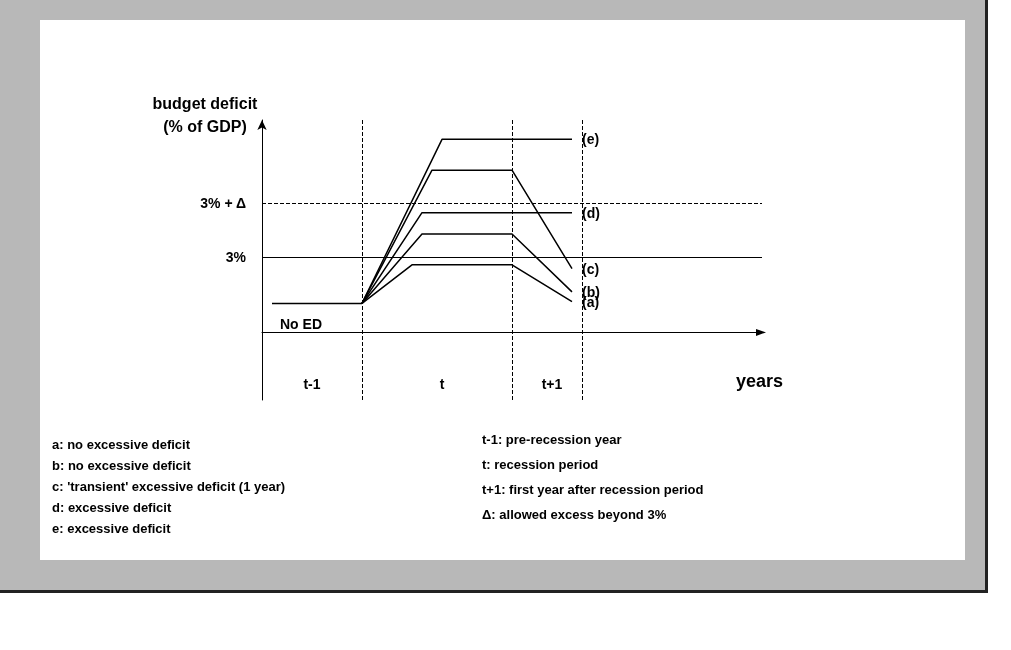 Image resolution: width=1011 pixels, height=650 pixels. What do you see at coordinates (593, 489) in the screenshot?
I see `text: t+1: first year after recession period` at bounding box center [593, 489].